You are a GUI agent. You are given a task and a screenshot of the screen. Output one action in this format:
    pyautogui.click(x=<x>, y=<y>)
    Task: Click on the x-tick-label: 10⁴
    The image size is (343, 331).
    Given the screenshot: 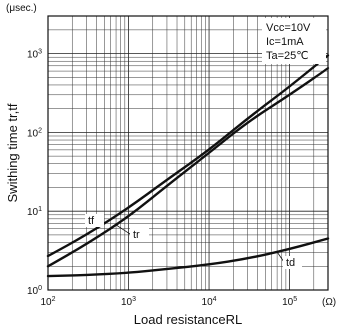 What is the action you would take?
    pyautogui.click(x=209, y=302)
    